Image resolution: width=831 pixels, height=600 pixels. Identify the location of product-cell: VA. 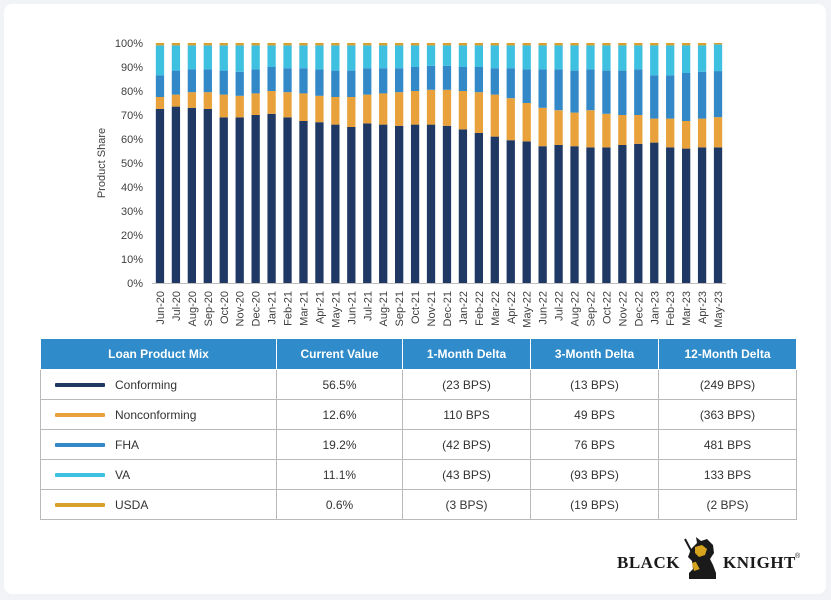
(158, 474).